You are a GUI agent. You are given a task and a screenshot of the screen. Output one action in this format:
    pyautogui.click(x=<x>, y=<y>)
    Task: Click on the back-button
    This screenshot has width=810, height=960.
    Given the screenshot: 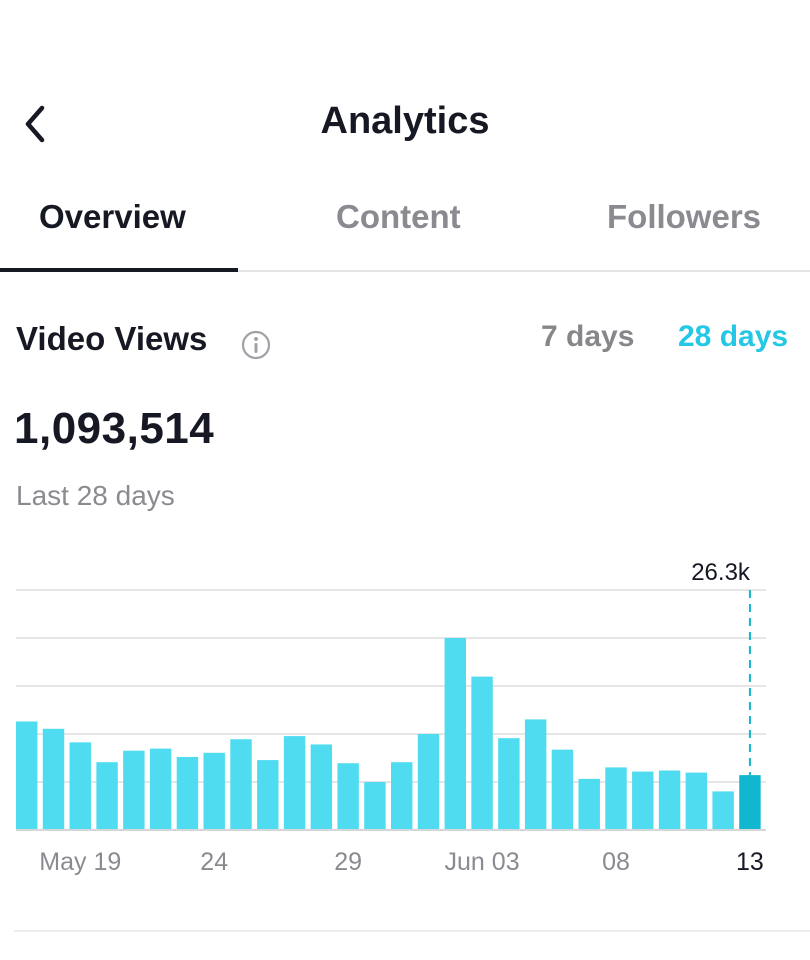 What is the action you would take?
    pyautogui.click(x=35, y=124)
    